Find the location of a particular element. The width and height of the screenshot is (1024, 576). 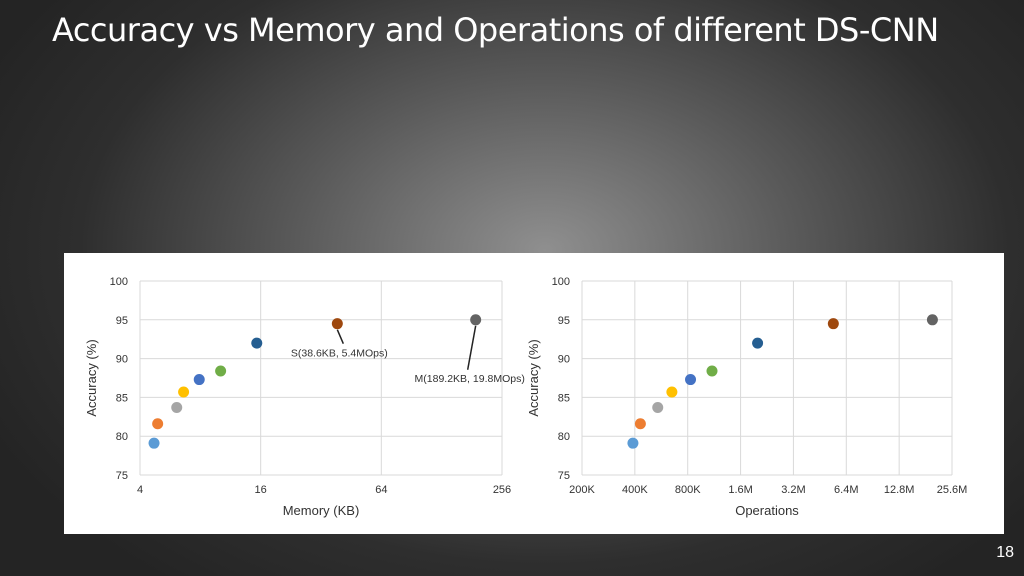

x-tick-label: 800K is located at coordinates (688, 490).